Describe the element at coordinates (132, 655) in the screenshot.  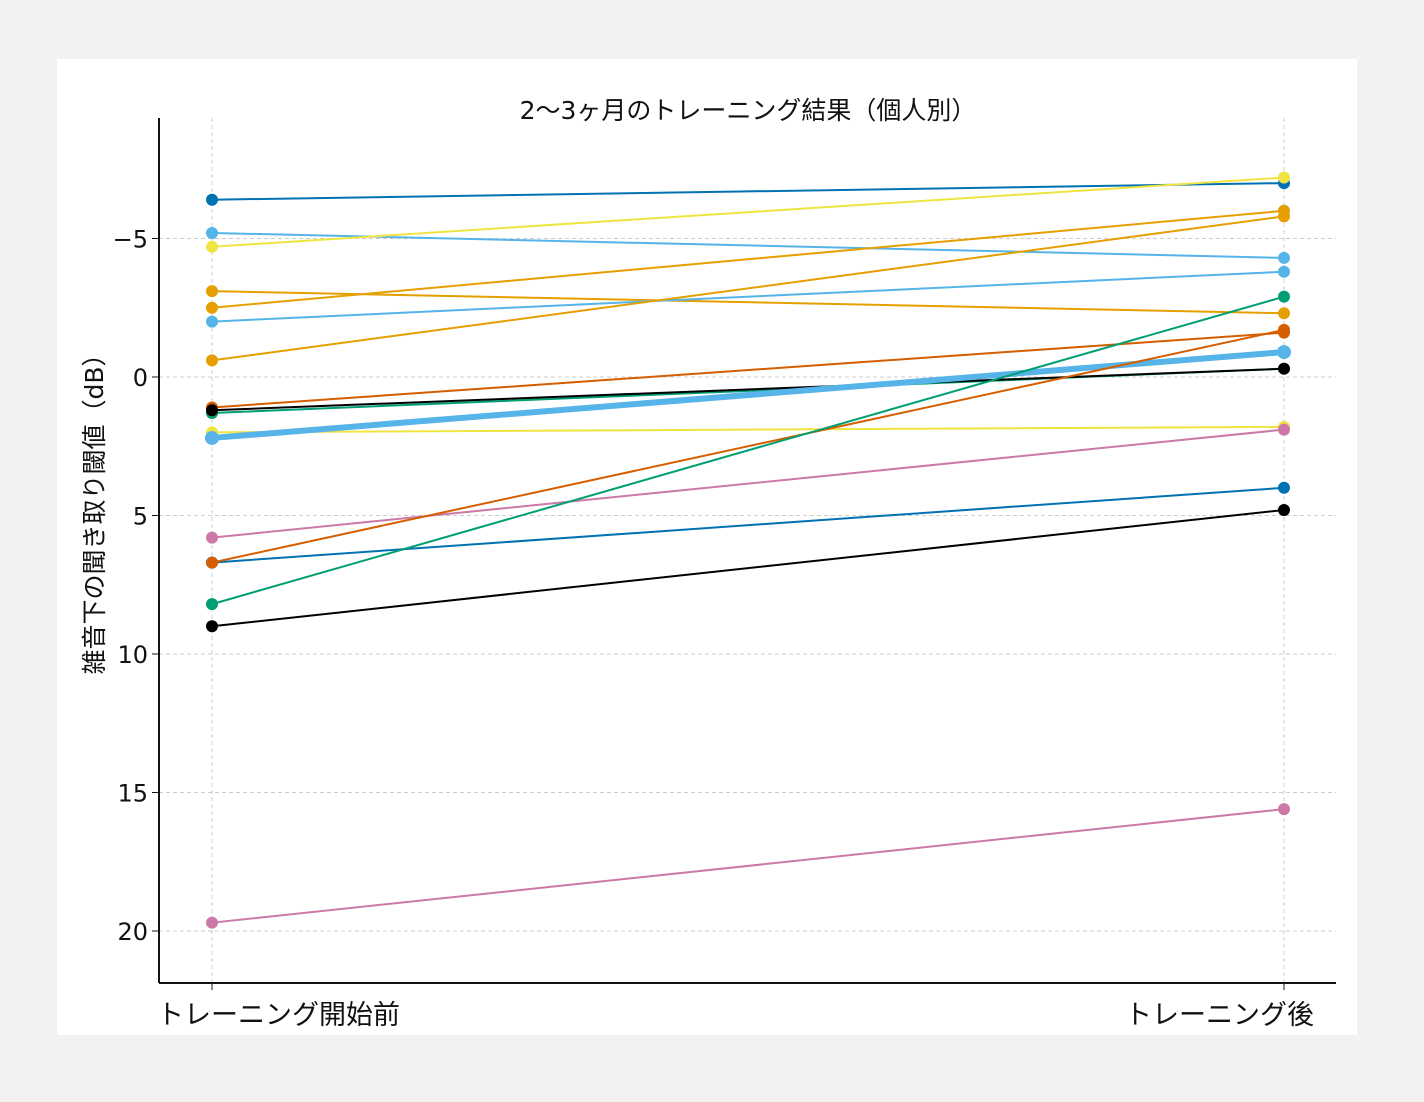
I see `y-tick-label: 10` at that location.